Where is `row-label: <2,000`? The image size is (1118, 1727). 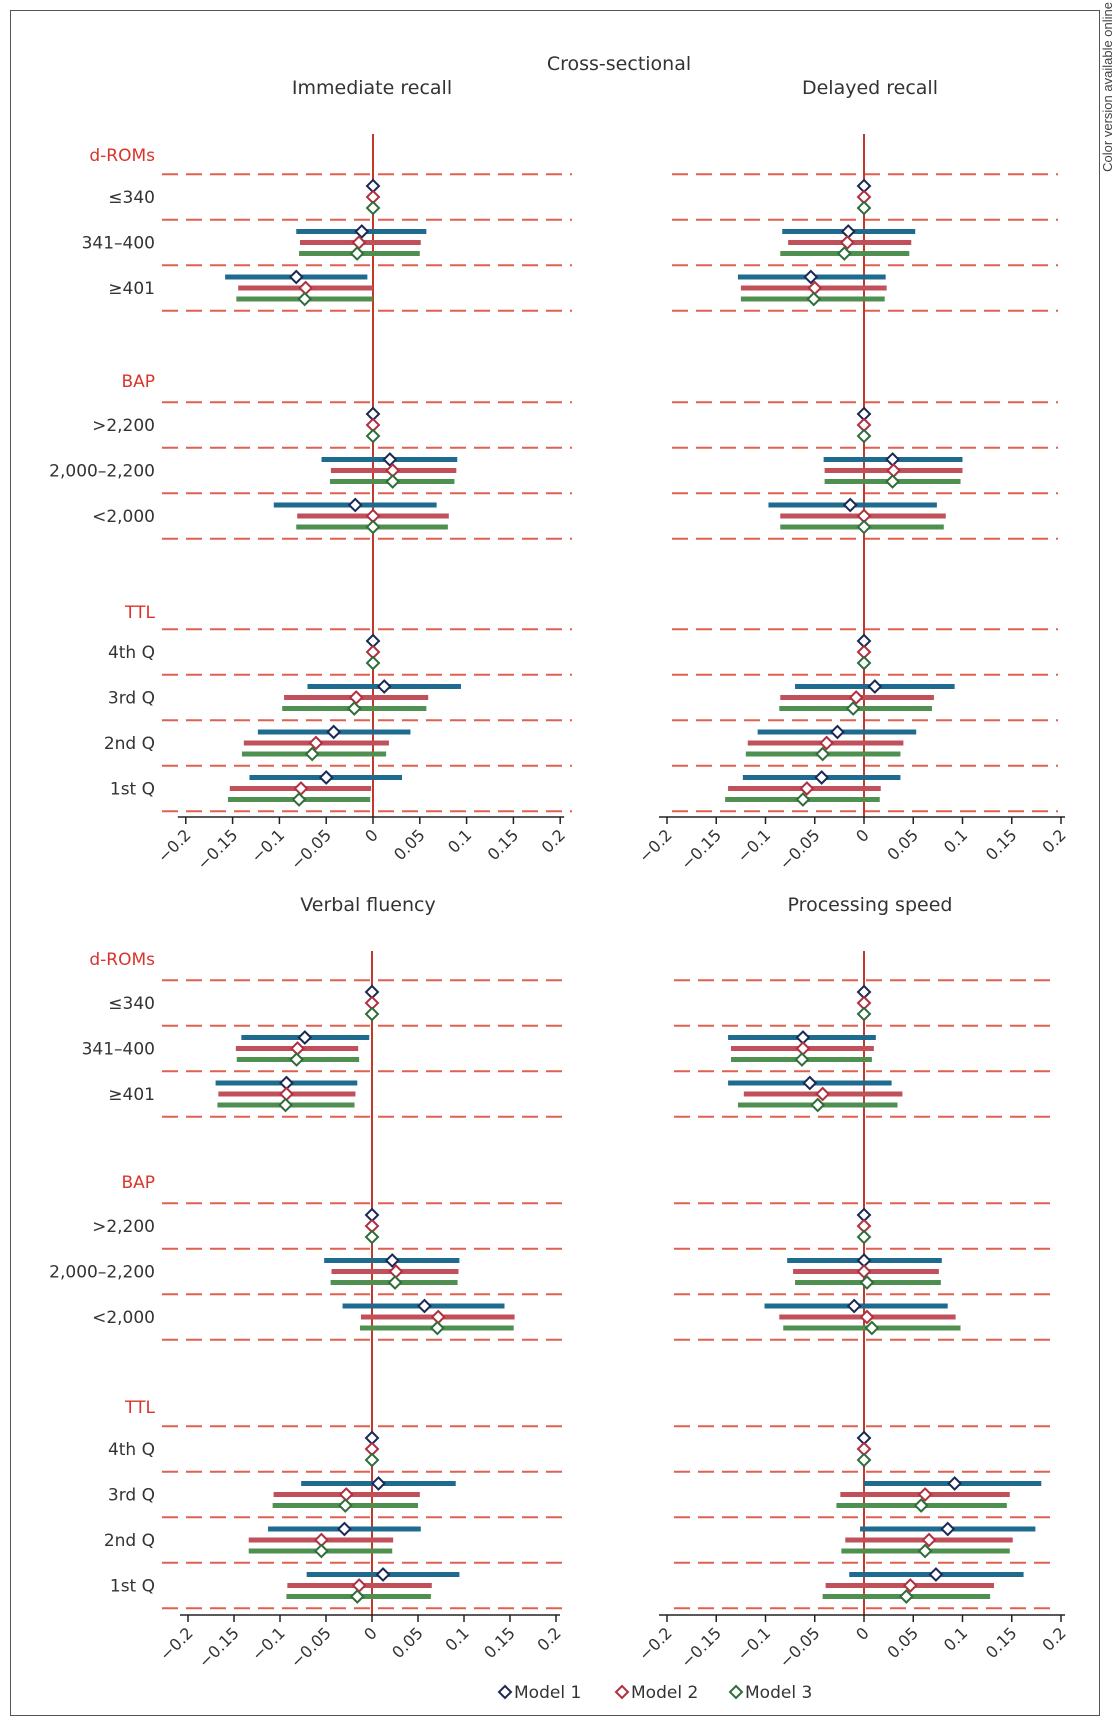 row-label: <2,000 is located at coordinates (123, 1318).